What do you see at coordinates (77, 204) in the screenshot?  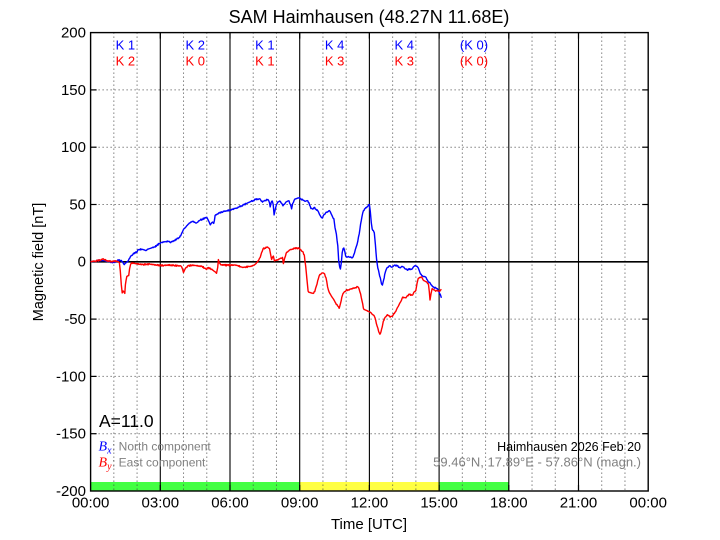 I see `svg-text: 50` at bounding box center [77, 204].